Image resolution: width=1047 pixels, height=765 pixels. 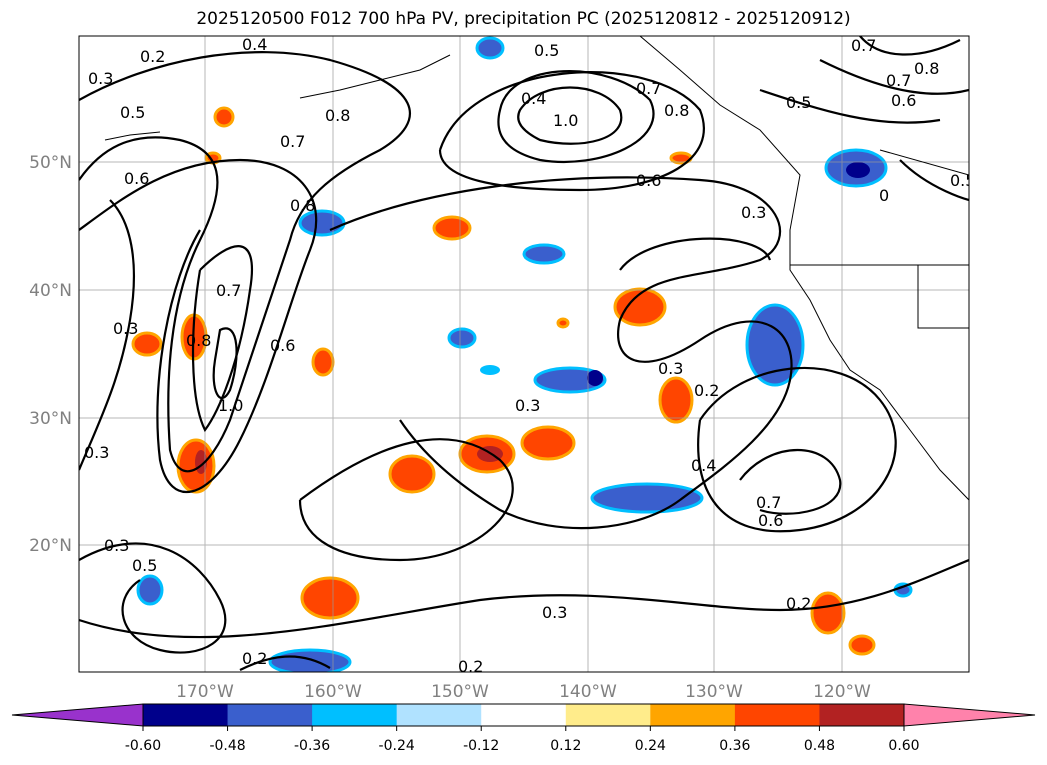 What do you see at coordinates (50, 163) in the screenshot?
I see `lat-tick: 50°N` at bounding box center [50, 163].